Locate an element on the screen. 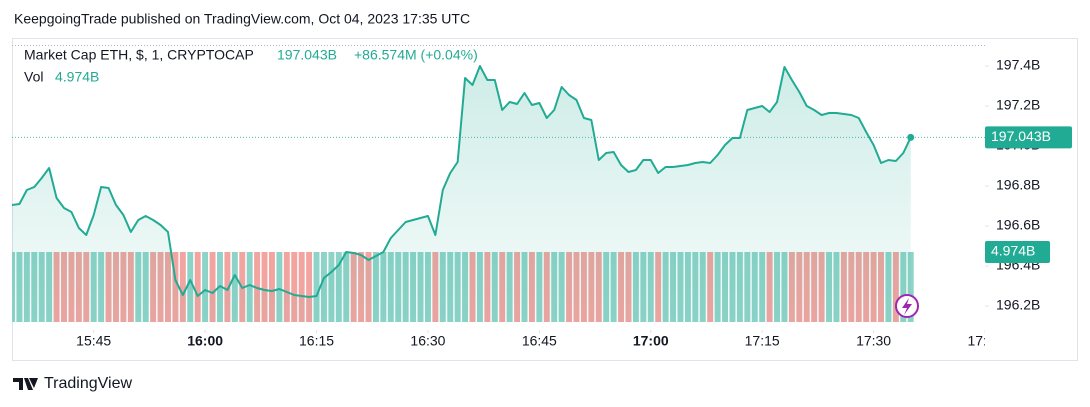 The width and height of the screenshot is (1090, 407). y-tick-label: 197.4B is located at coordinates (1018, 65).